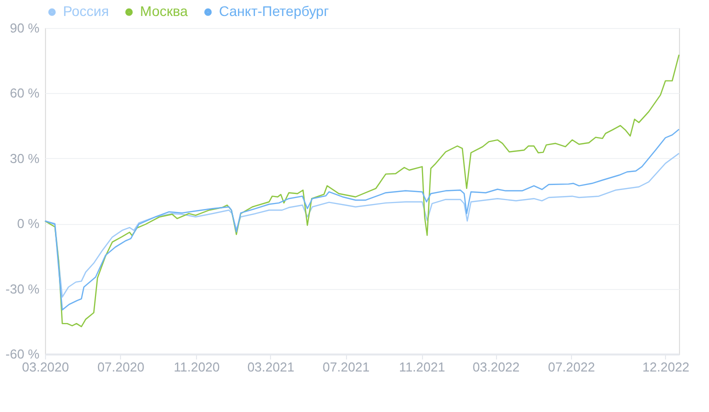 Image resolution: width=709 pixels, height=412 pixels. What do you see at coordinates (28, 224) in the screenshot?
I see `y-tick-label: 0 %` at bounding box center [28, 224].